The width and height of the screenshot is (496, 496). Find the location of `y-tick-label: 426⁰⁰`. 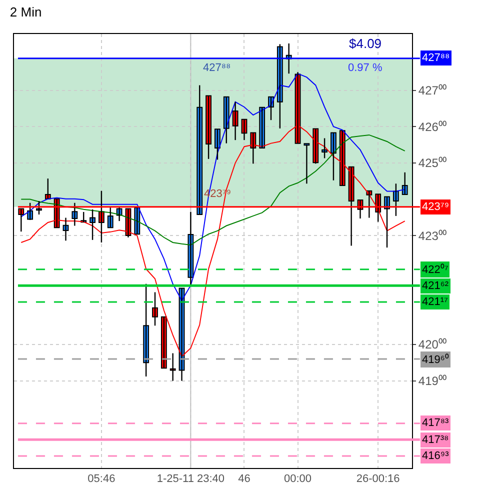

y-tick-label: 426⁰⁰ is located at coordinates (432, 127).